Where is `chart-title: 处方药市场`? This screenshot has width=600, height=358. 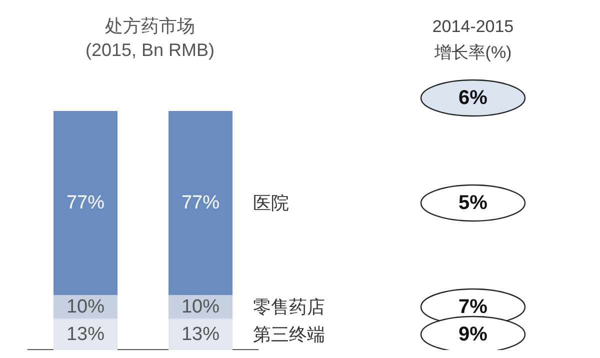
chart-title: 处方药市场 is located at coordinates (150, 26).